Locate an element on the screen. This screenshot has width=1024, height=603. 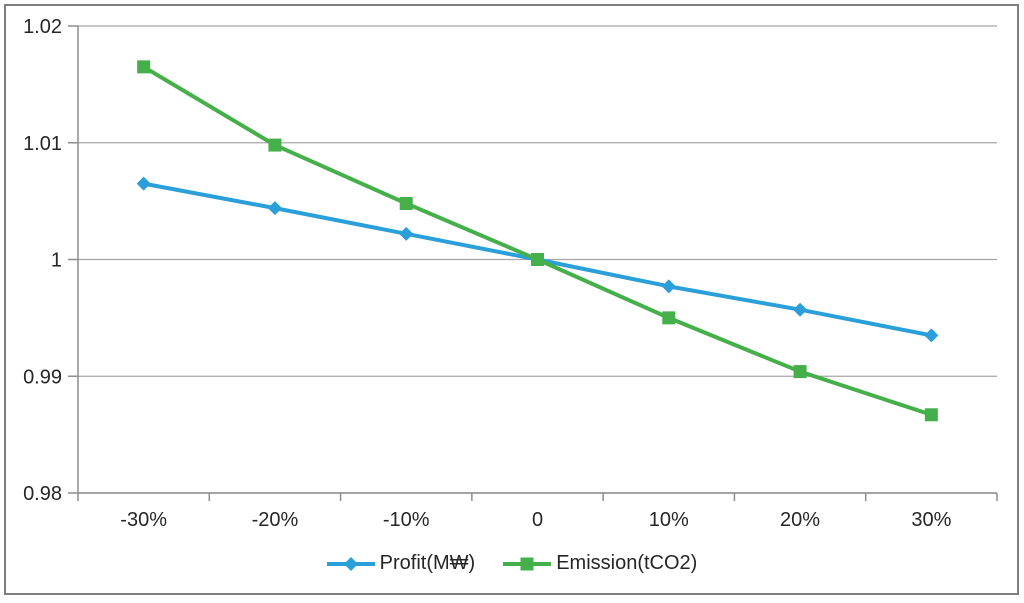
x-tick-label: -30% is located at coordinates (143, 520).